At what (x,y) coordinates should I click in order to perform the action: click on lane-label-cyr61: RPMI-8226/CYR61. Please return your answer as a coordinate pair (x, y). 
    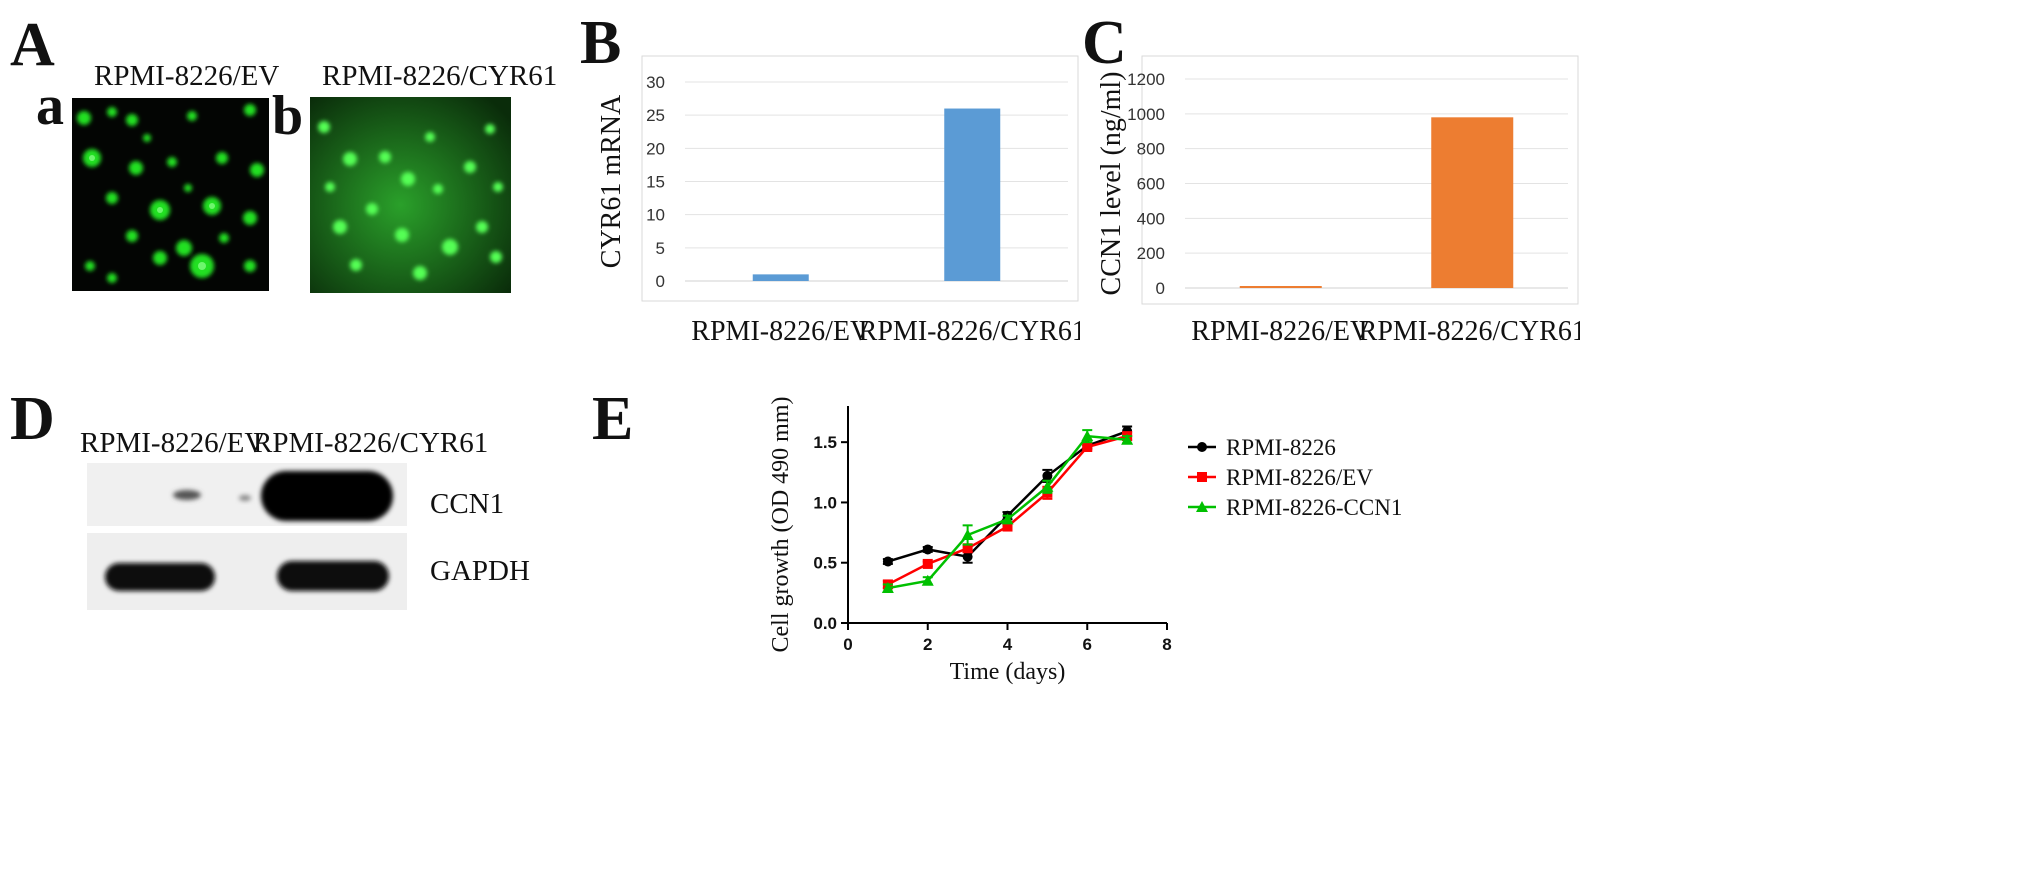
    Looking at the image, I should click on (371, 443).